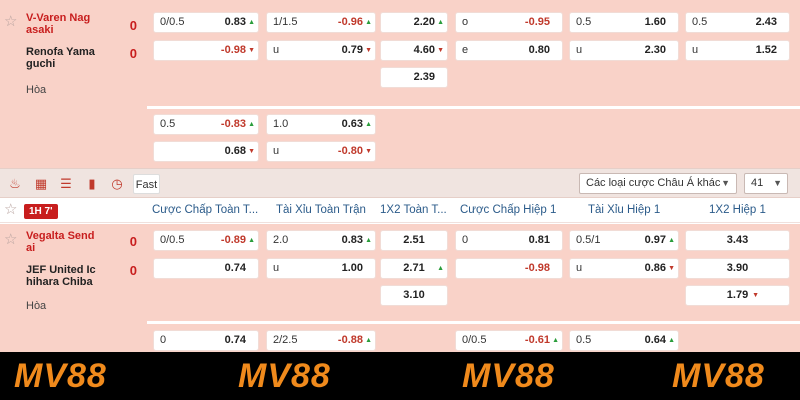 The width and height of the screenshot is (800, 400). What do you see at coordinates (206, 124) in the screenshot?
I see `odds-cell: 0.5 -0.83 ▲` at bounding box center [206, 124].